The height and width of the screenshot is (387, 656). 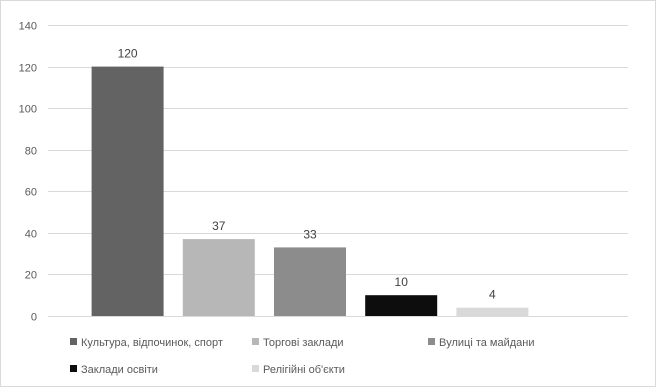 What do you see at coordinates (119, 370) in the screenshot?
I see `legend-label: Заклади освіти` at bounding box center [119, 370].